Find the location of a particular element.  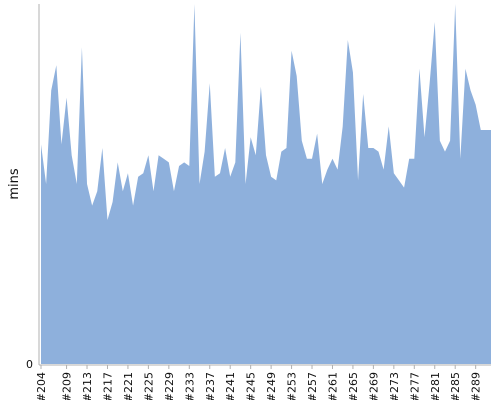

y-axis-title: mins is located at coordinates (14, 184).